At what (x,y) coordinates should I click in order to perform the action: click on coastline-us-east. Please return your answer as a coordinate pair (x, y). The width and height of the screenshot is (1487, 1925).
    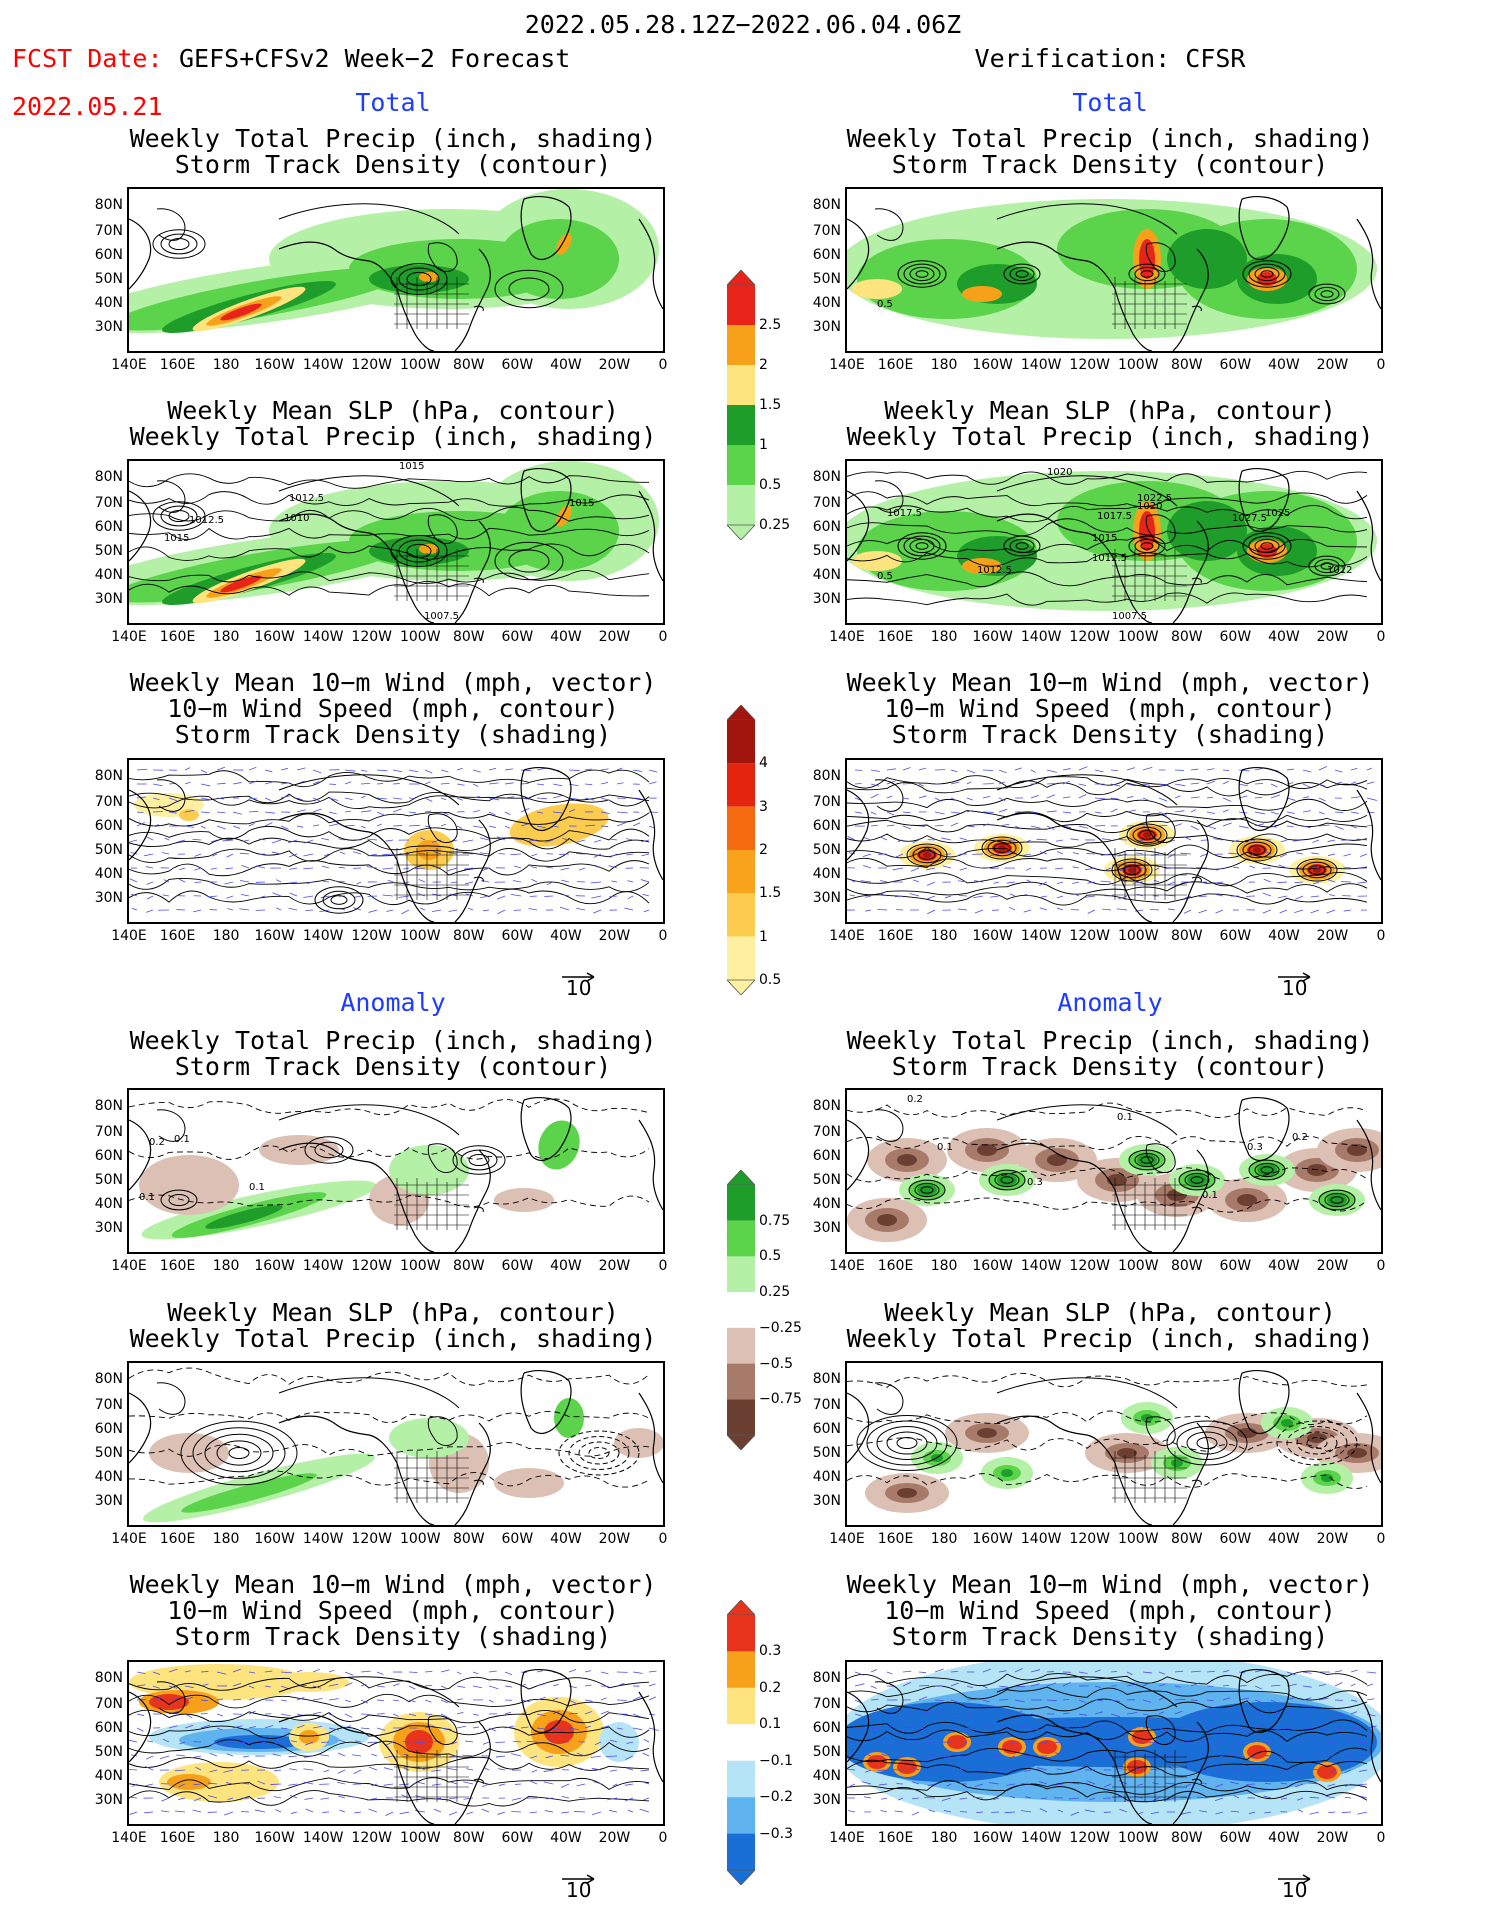
    Looking at the image, I should click on (1190, 1200).